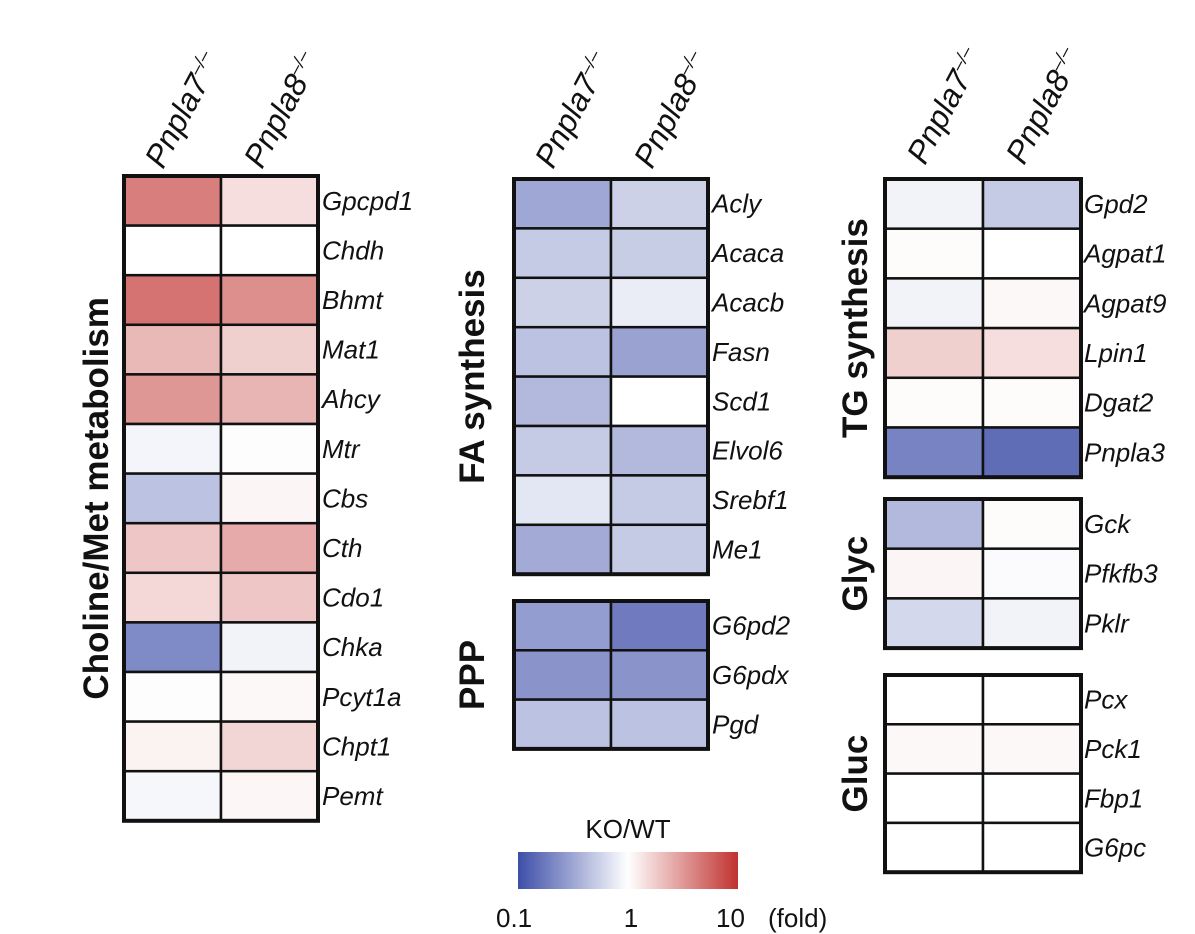 The width and height of the screenshot is (1195, 934). What do you see at coordinates (736, 204) in the screenshot?
I see `gene-label-acly: Acly` at bounding box center [736, 204].